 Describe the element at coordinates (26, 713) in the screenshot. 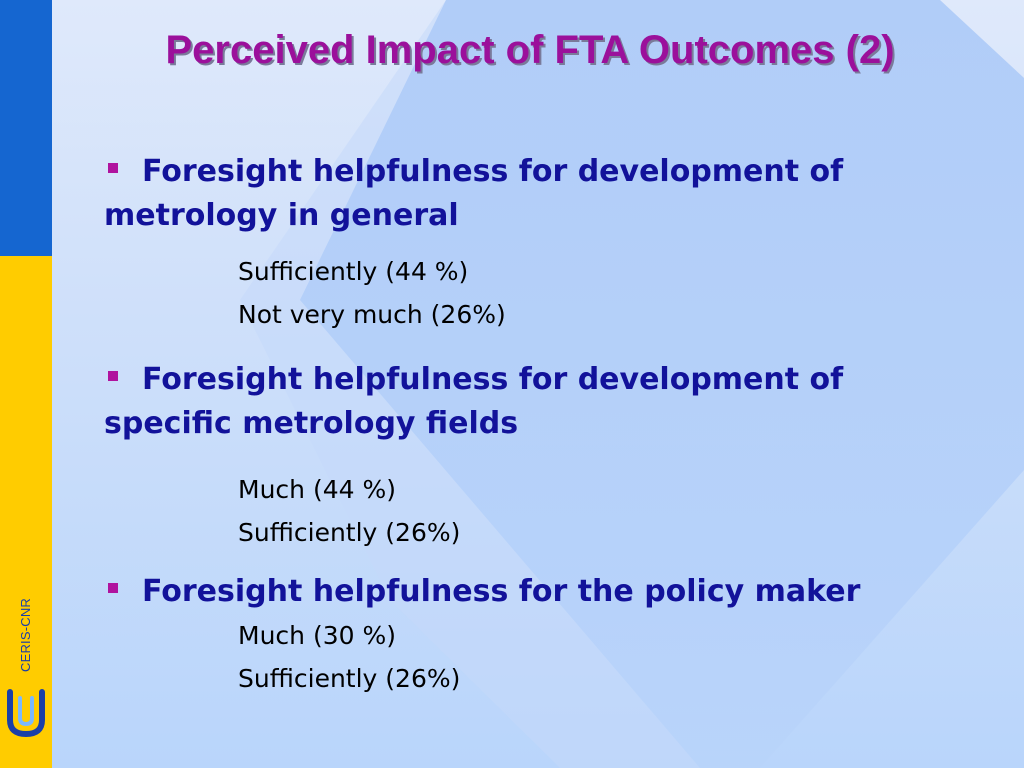

I see `ceris-cnr-logo-icon` at that location.